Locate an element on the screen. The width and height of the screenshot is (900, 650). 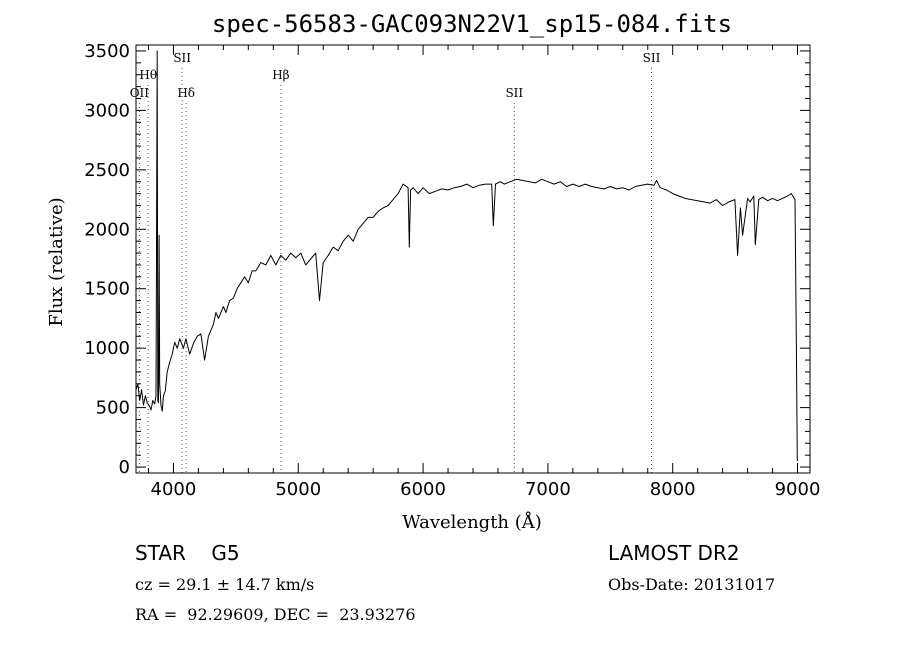
x-tick-label-3: 7000 is located at coordinates (548, 489).